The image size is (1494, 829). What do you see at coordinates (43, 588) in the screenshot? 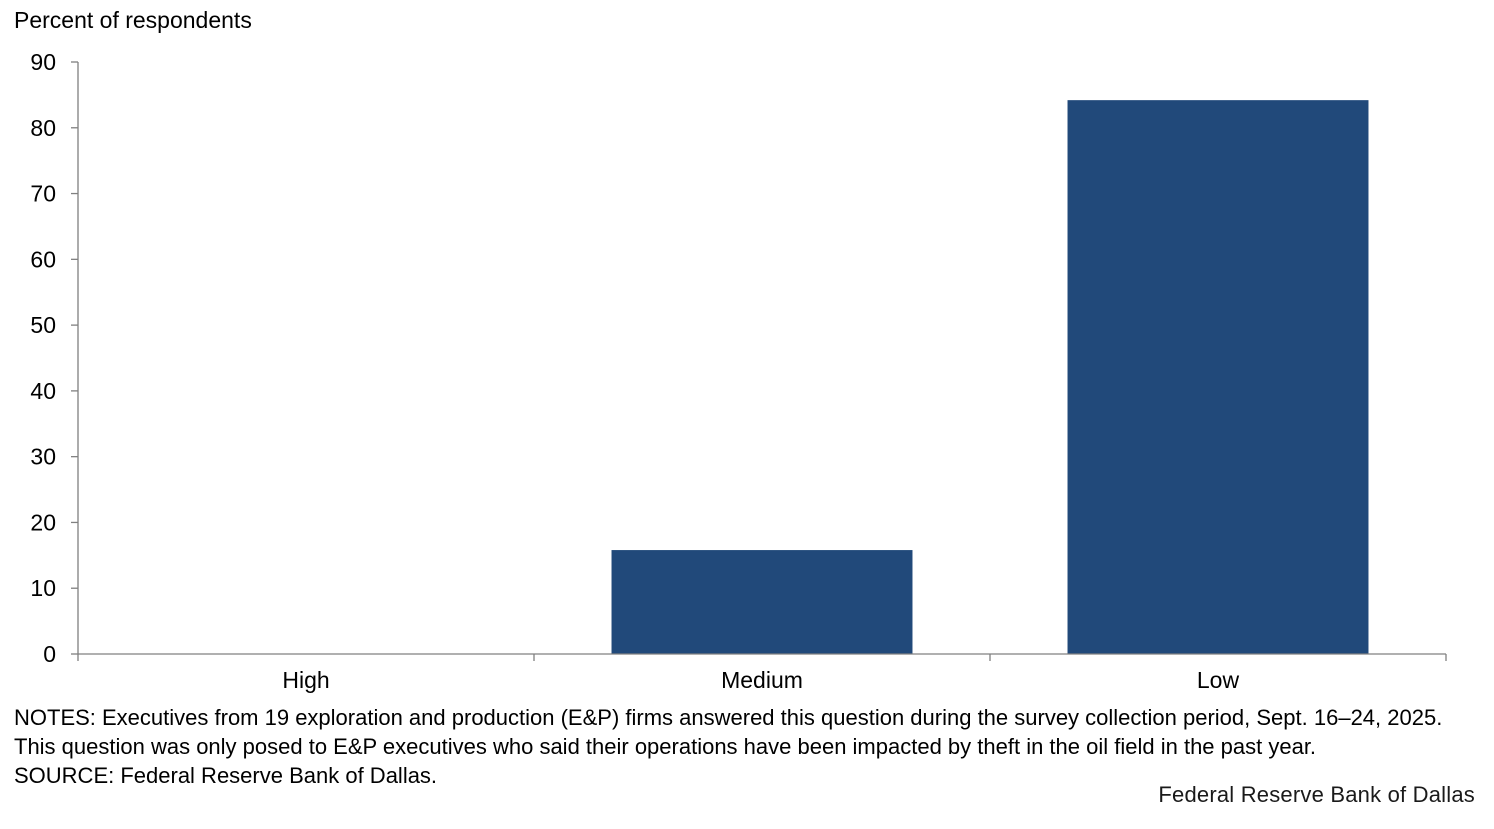
I see `y-tick-label: 10` at bounding box center [43, 588].